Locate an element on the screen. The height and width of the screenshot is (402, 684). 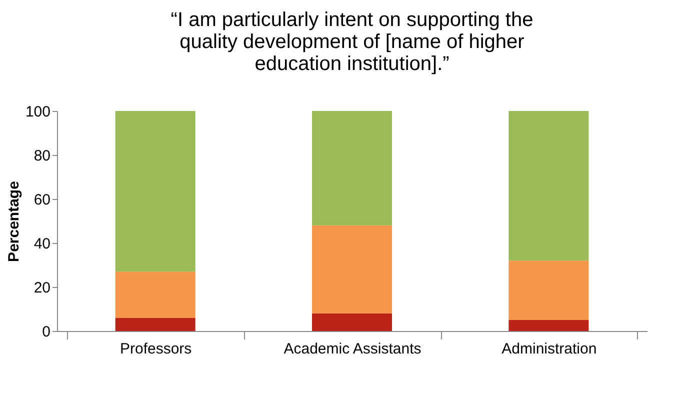
y-axis-title: Percentage is located at coordinates (13, 221).